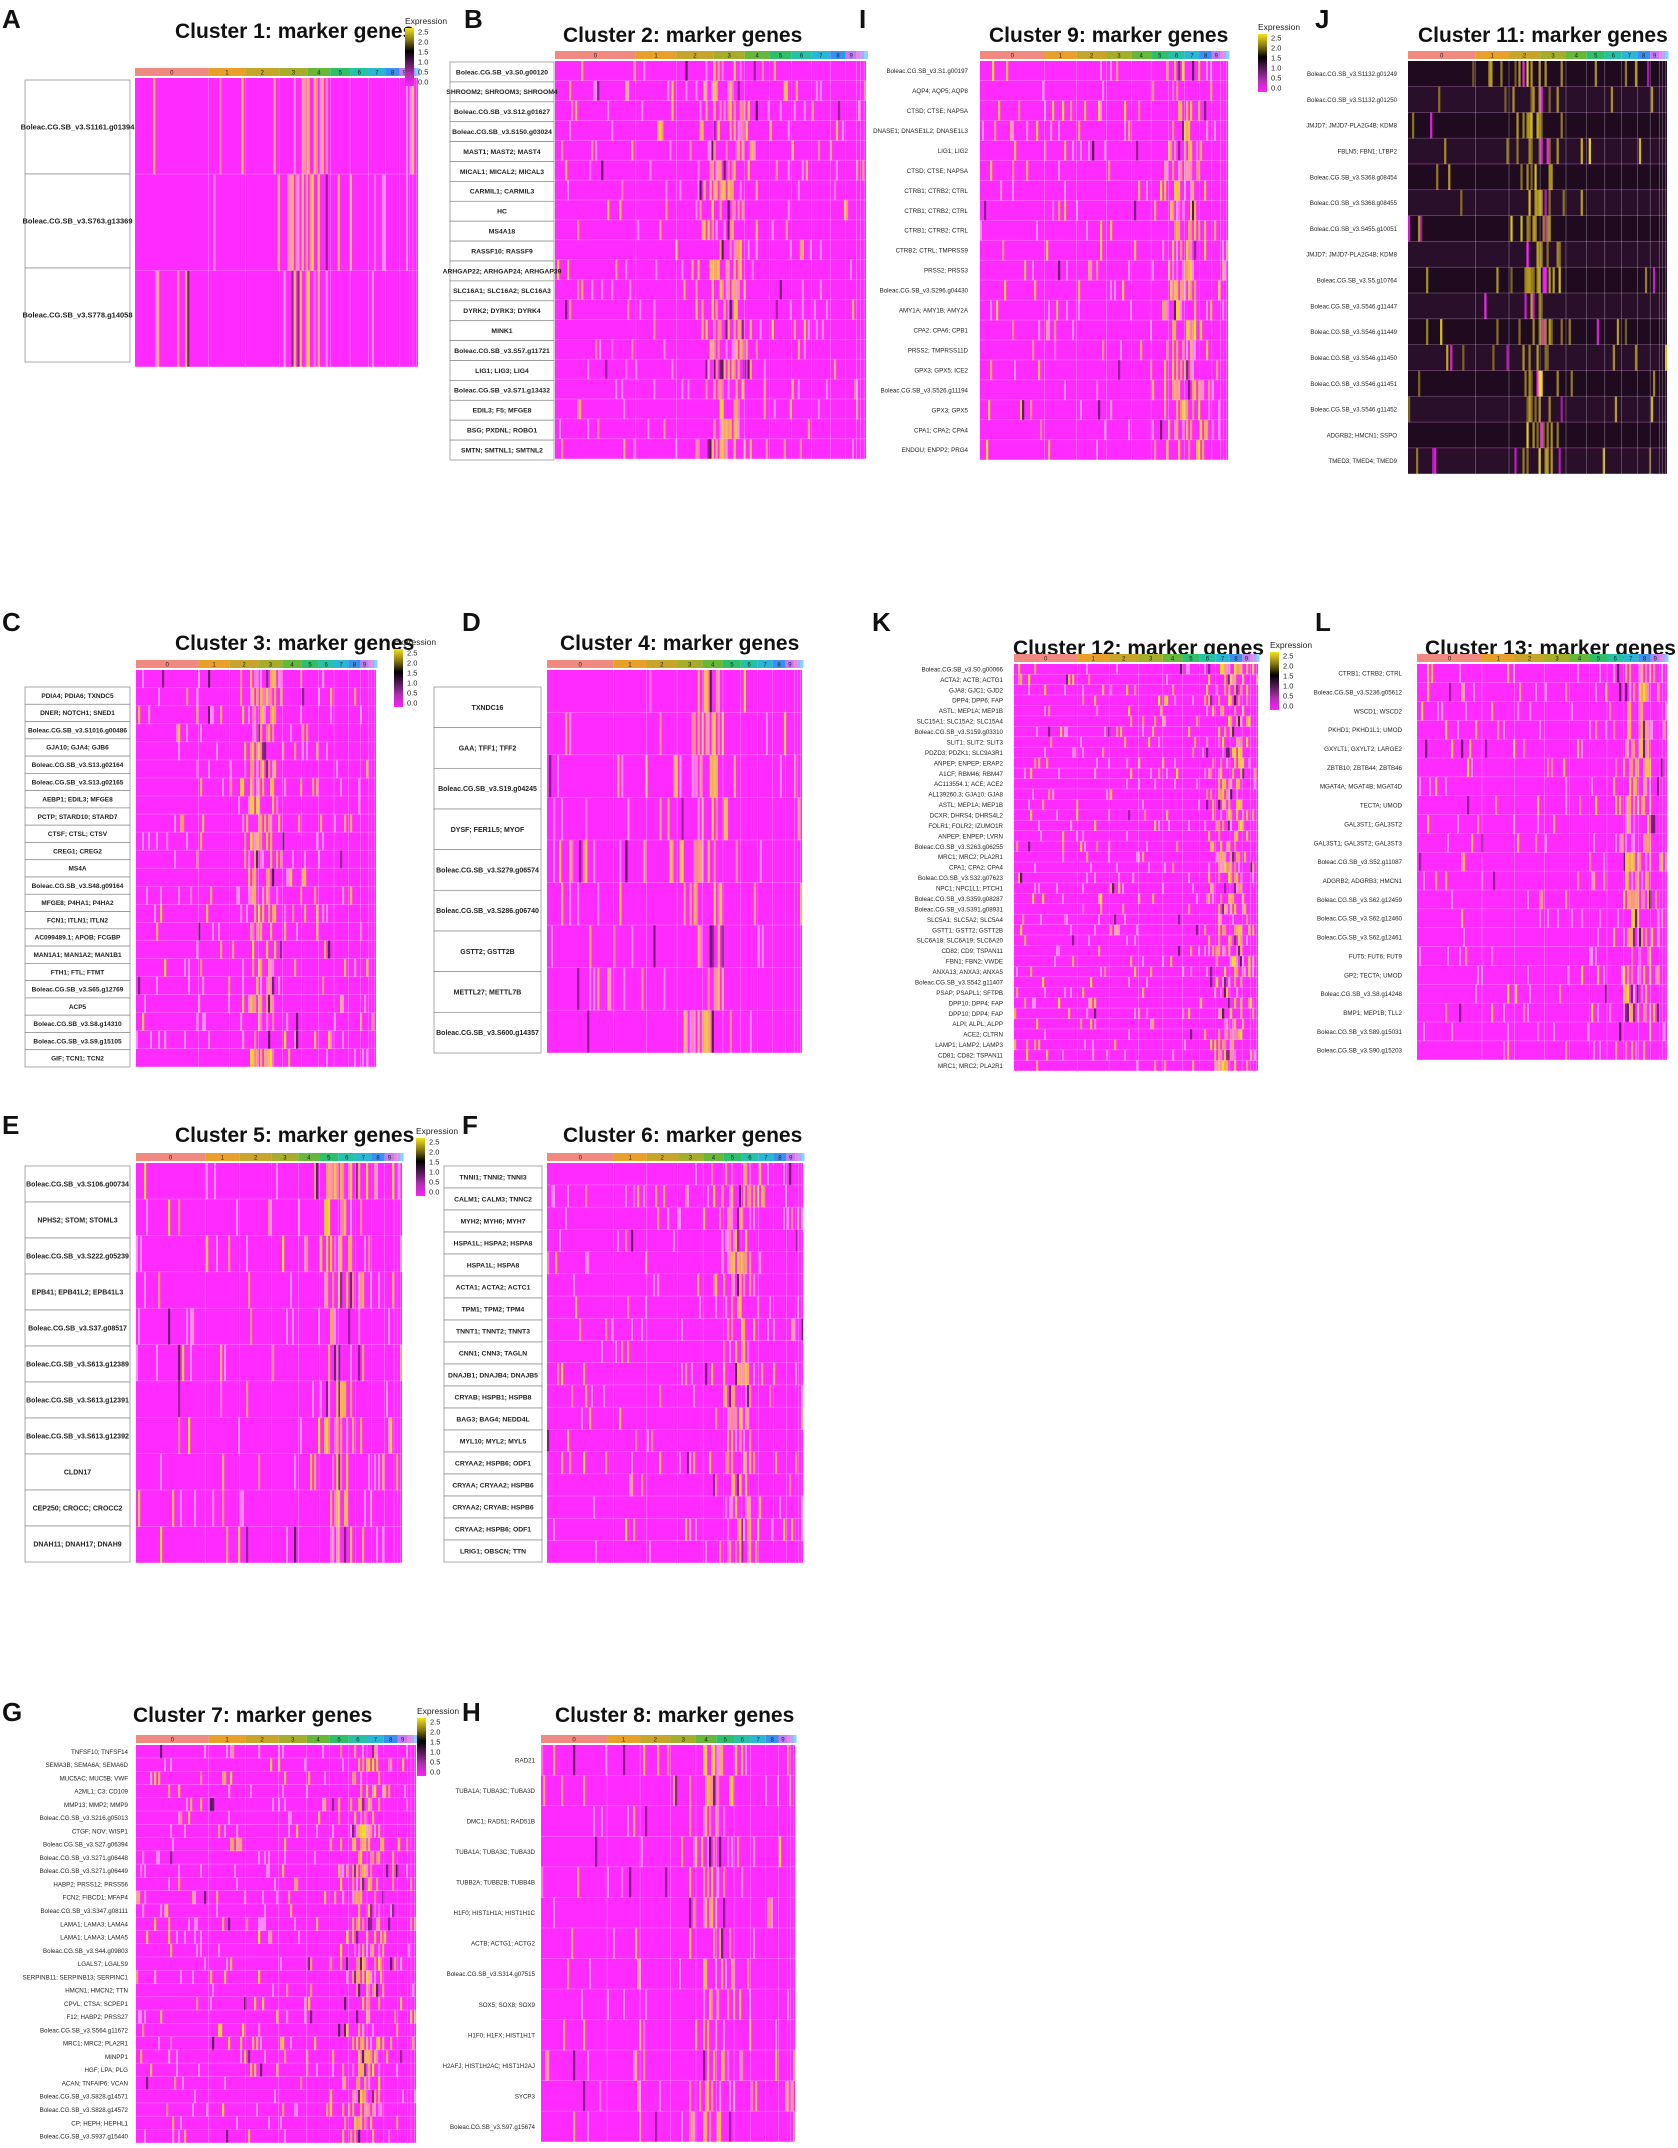 Image resolution: width=1678 pixels, height=2148 pixels. What do you see at coordinates (502, 92) in the screenshot?
I see `gene-label: SHROOM2; SHROOM3; SHROOM4` at bounding box center [502, 92].